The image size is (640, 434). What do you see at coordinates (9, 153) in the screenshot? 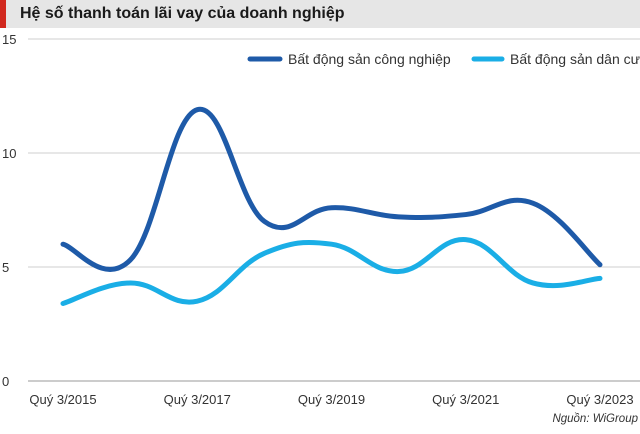
I see `y-tick-label: 10` at bounding box center [9, 153].